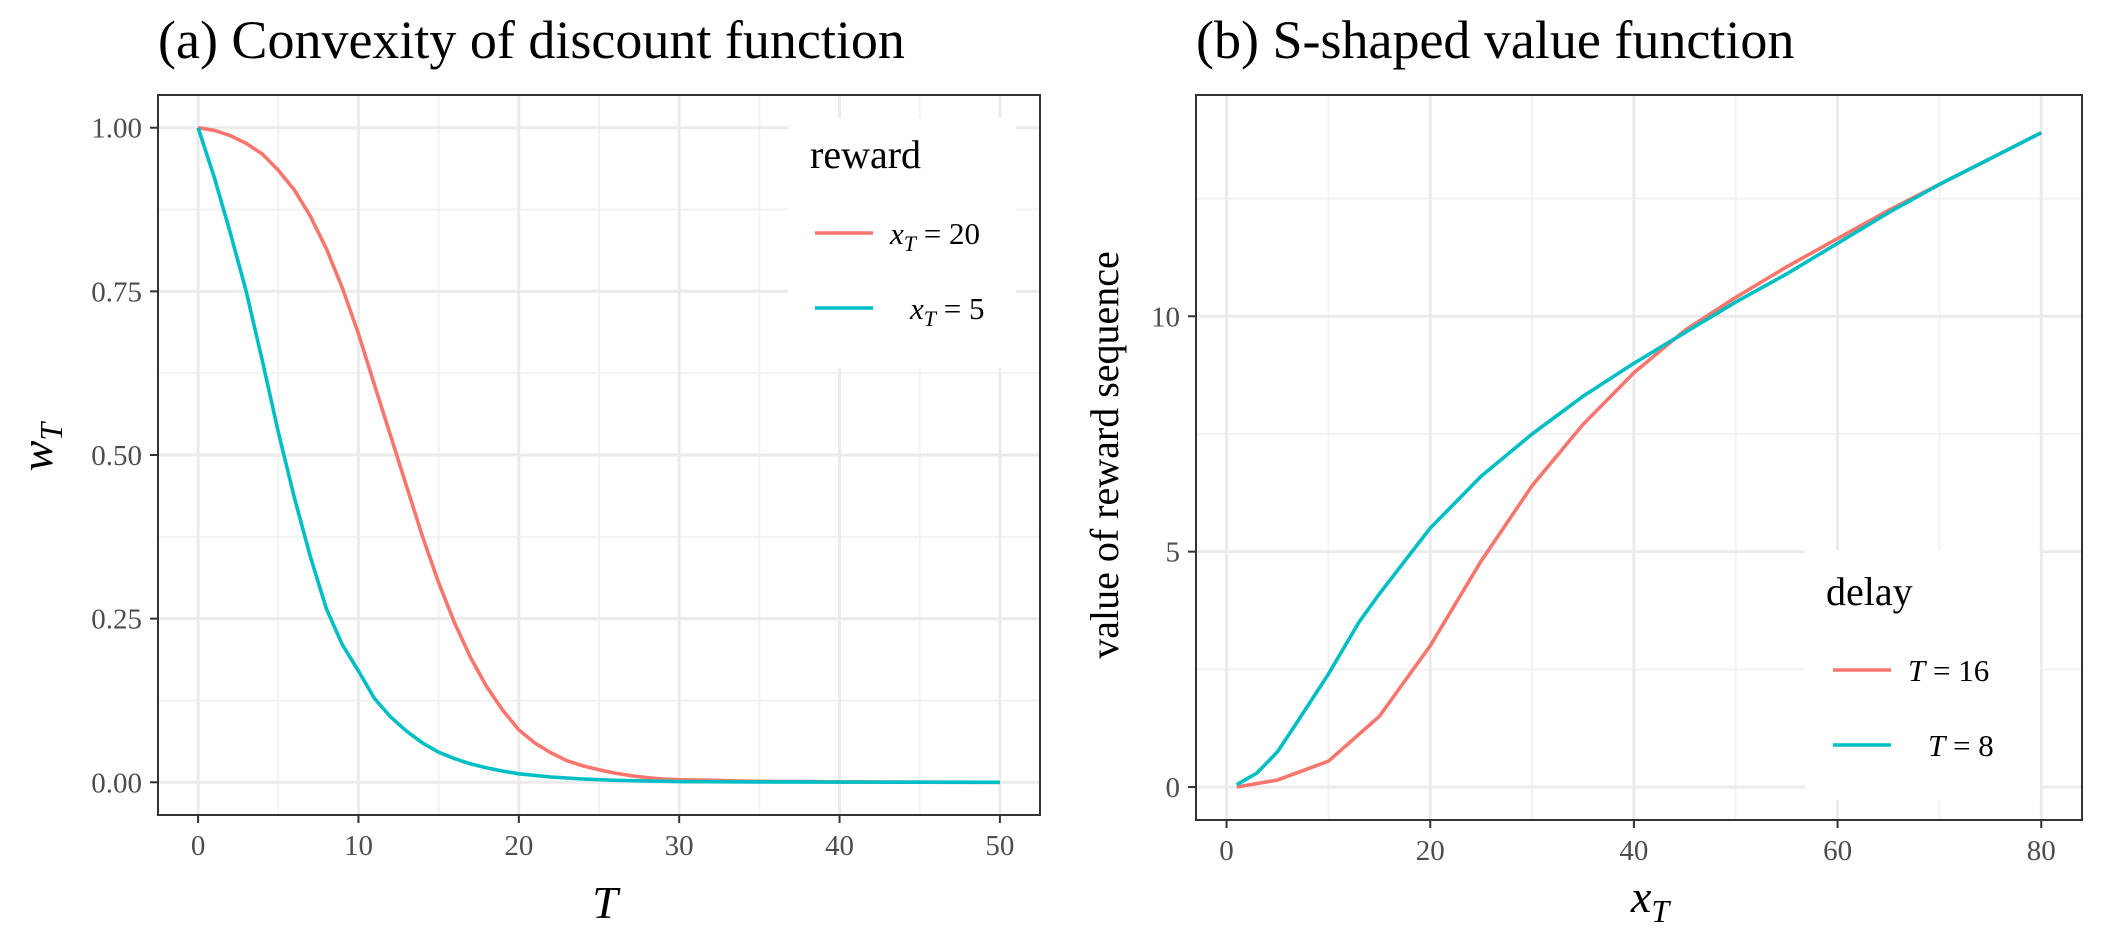 The height and width of the screenshot is (944, 2125). Describe the element at coordinates (1173, 553) in the screenshot. I see `y-tick-label: 5` at that location.